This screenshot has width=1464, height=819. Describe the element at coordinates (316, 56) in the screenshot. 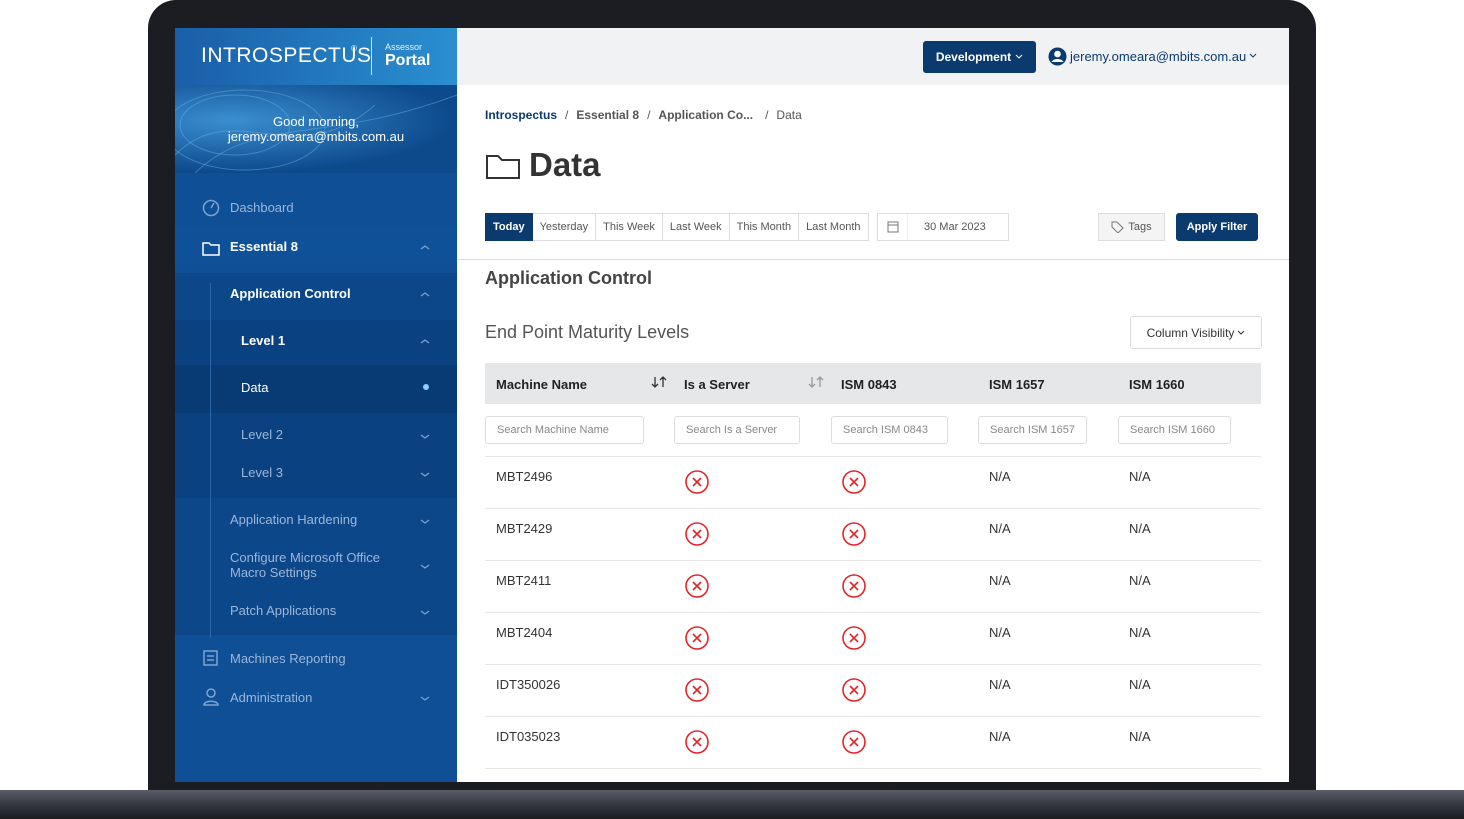

I see `logo-bar: INTROSPECTUS ® Assessor Portal` at that location.